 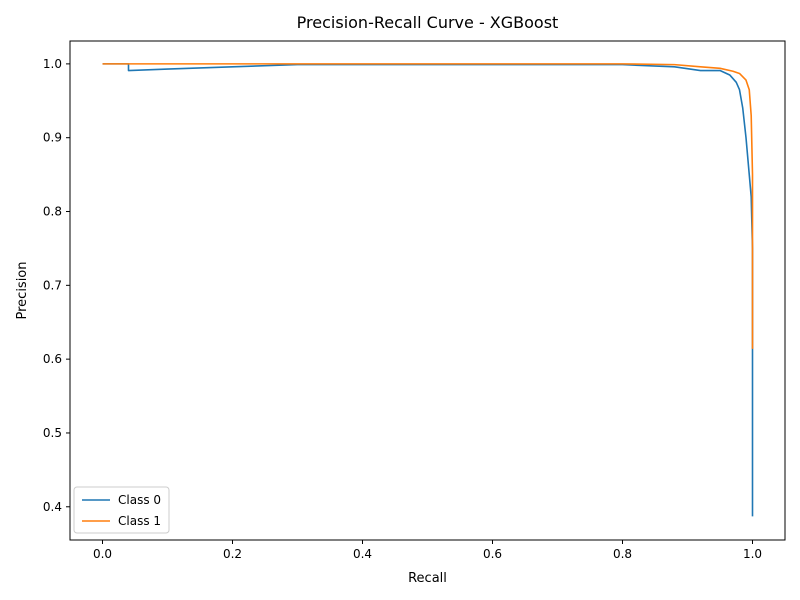 What do you see at coordinates (22, 290) in the screenshot?
I see `y-axis-label: Precision` at bounding box center [22, 290].